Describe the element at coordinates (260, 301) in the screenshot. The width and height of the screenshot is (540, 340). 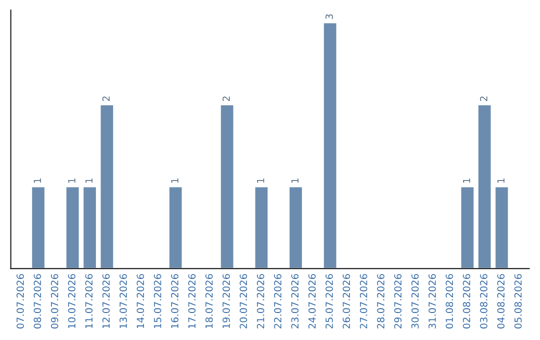
I see `x-tick-label: 21.07.2026` at that location.